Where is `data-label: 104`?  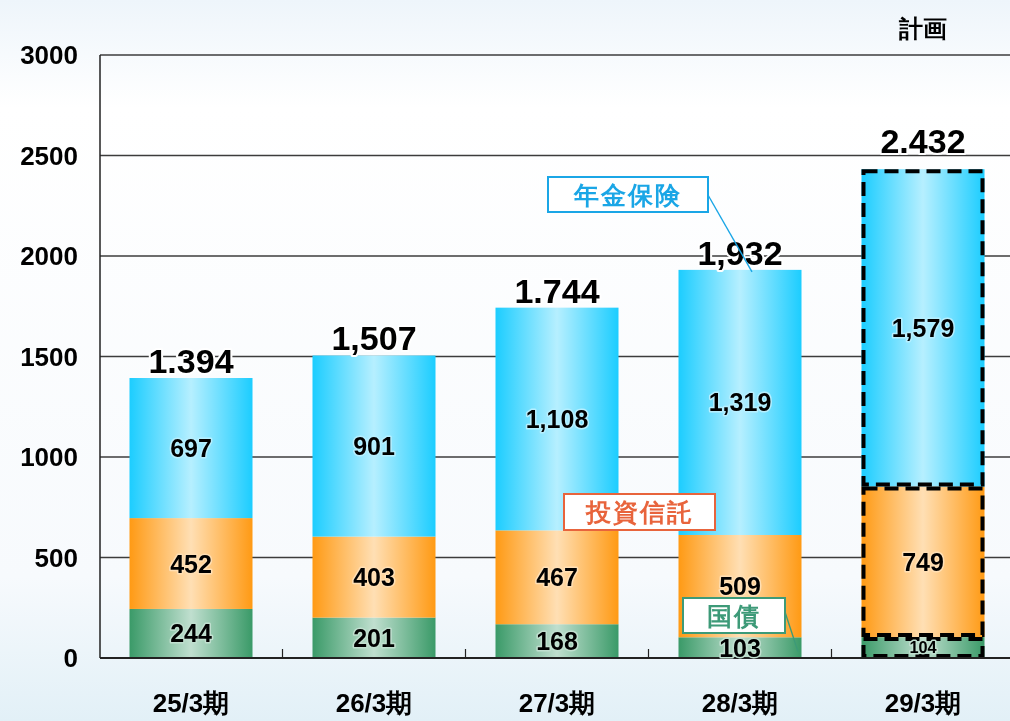
data-label: 104 is located at coordinates (923, 647).